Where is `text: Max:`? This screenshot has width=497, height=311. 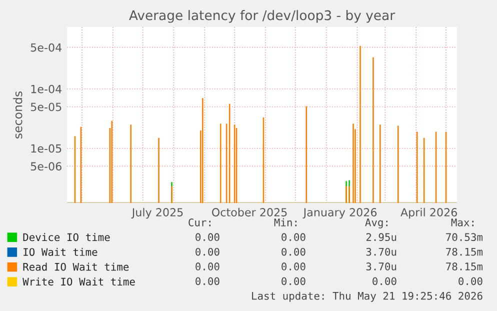
text: Max: is located at coordinates (462, 222).